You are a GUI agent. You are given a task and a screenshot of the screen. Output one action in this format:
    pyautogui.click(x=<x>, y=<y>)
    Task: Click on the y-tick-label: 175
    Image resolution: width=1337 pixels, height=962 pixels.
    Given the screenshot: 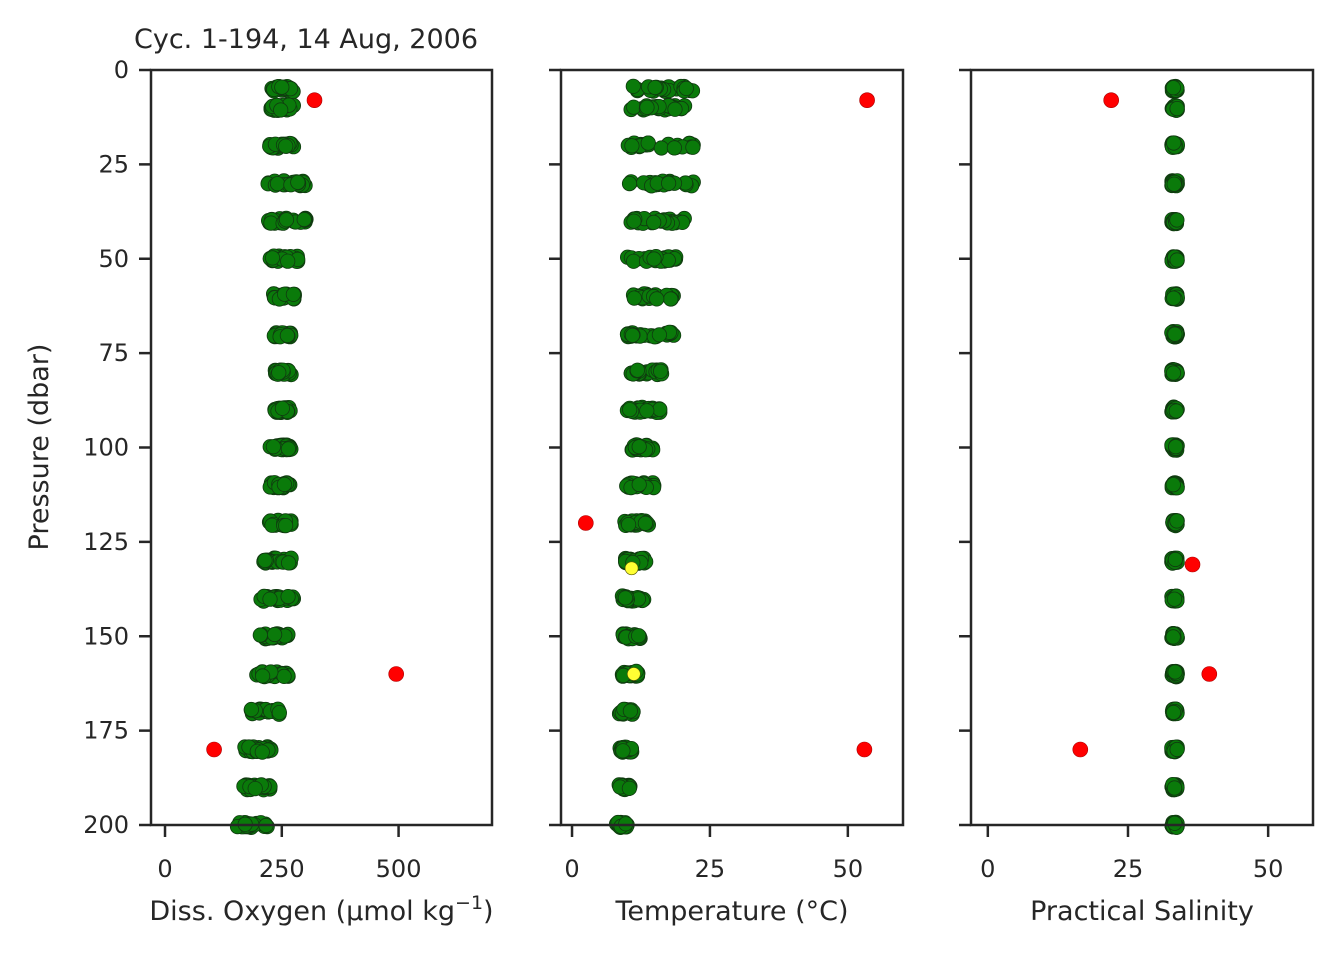 What is the action you would take?
    pyautogui.click(x=106, y=731)
    